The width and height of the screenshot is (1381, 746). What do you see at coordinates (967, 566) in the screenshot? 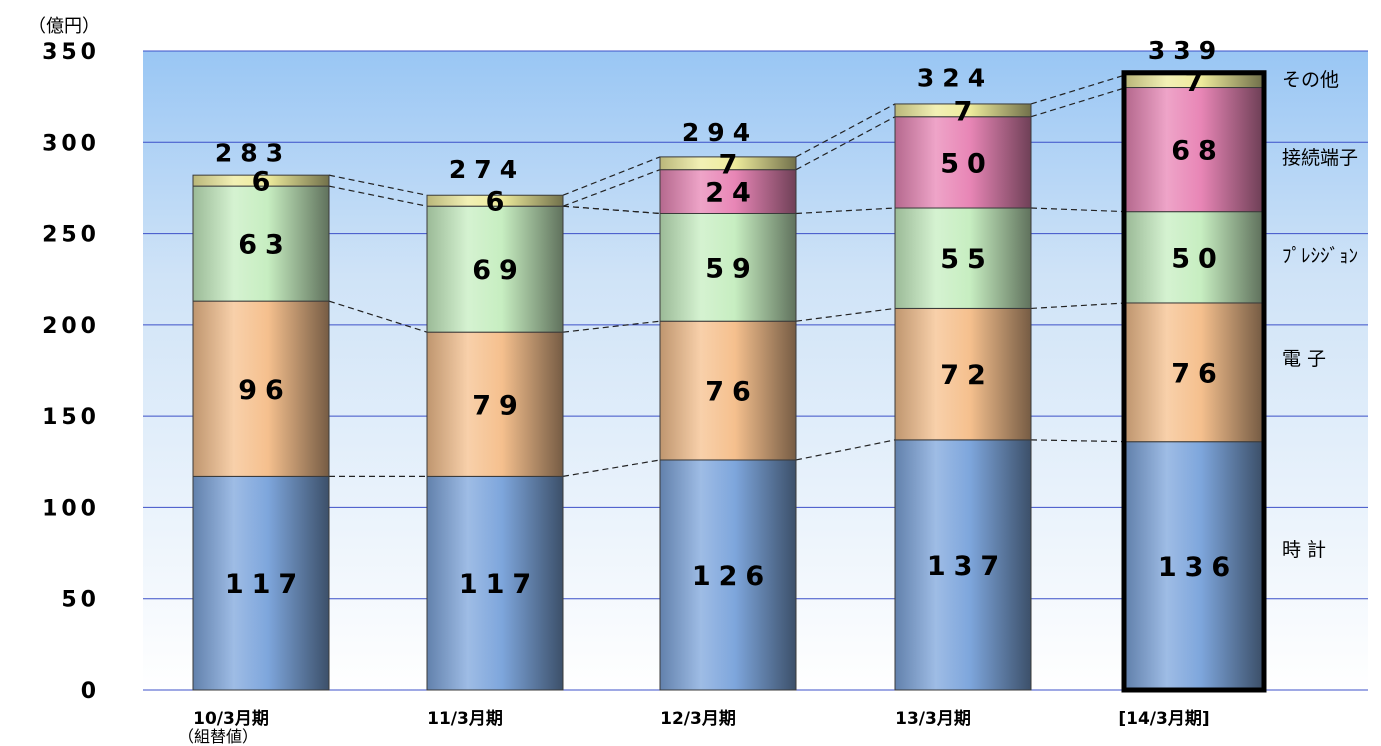
I see `segment-value-label: 137` at bounding box center [967, 566].